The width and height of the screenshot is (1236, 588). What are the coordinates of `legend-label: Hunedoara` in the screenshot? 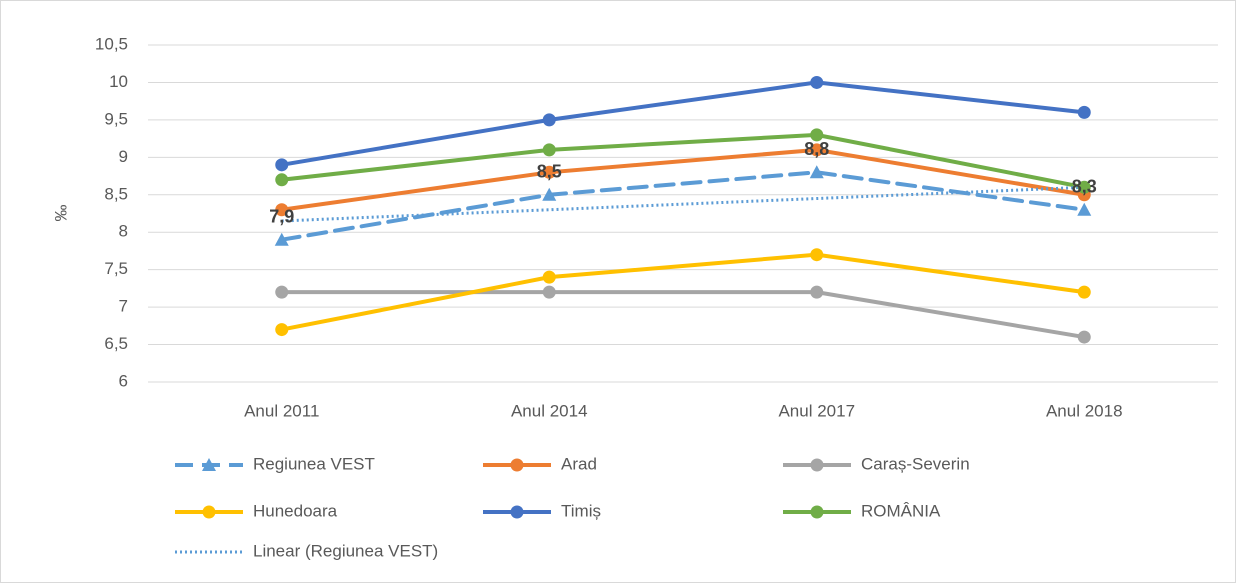 It's located at (295, 510).